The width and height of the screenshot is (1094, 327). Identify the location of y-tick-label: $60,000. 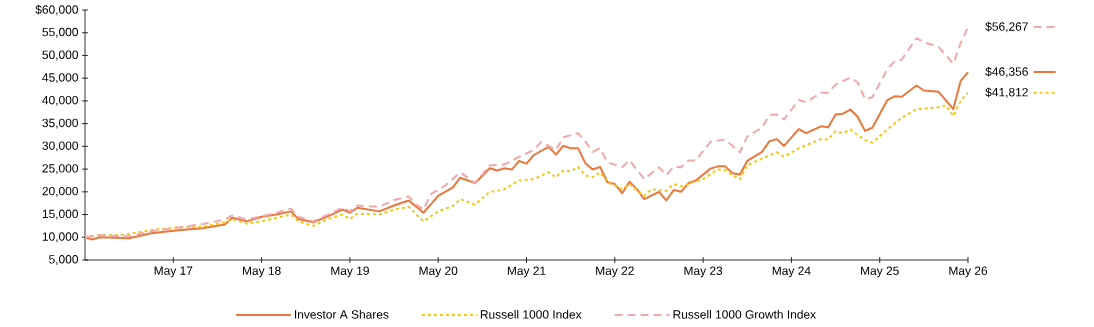
(57, 10).